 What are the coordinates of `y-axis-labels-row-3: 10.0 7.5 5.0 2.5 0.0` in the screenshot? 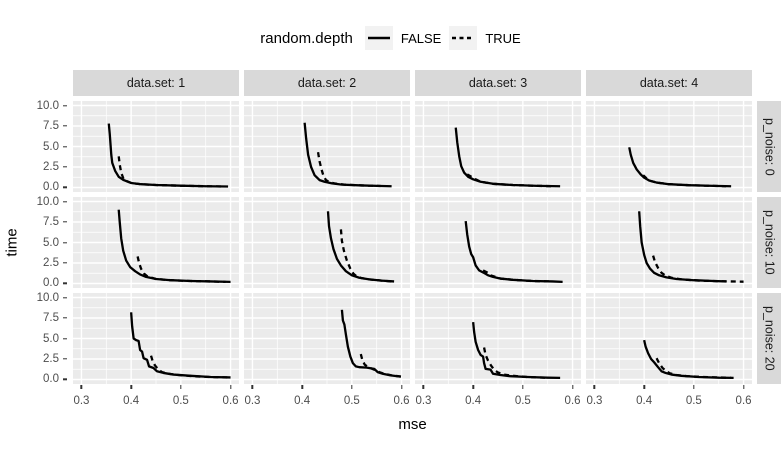 It's located at (48, 338).